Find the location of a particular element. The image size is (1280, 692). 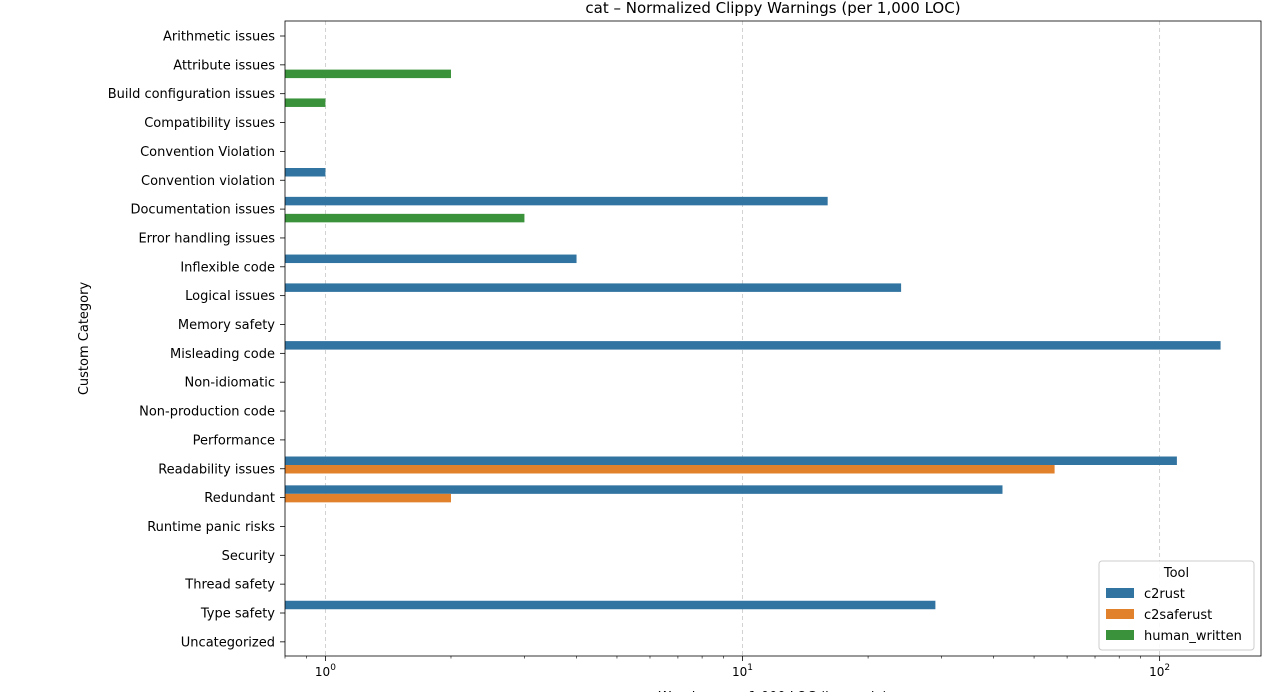

y-axis-label: Custom Category is located at coordinates (84, 339).